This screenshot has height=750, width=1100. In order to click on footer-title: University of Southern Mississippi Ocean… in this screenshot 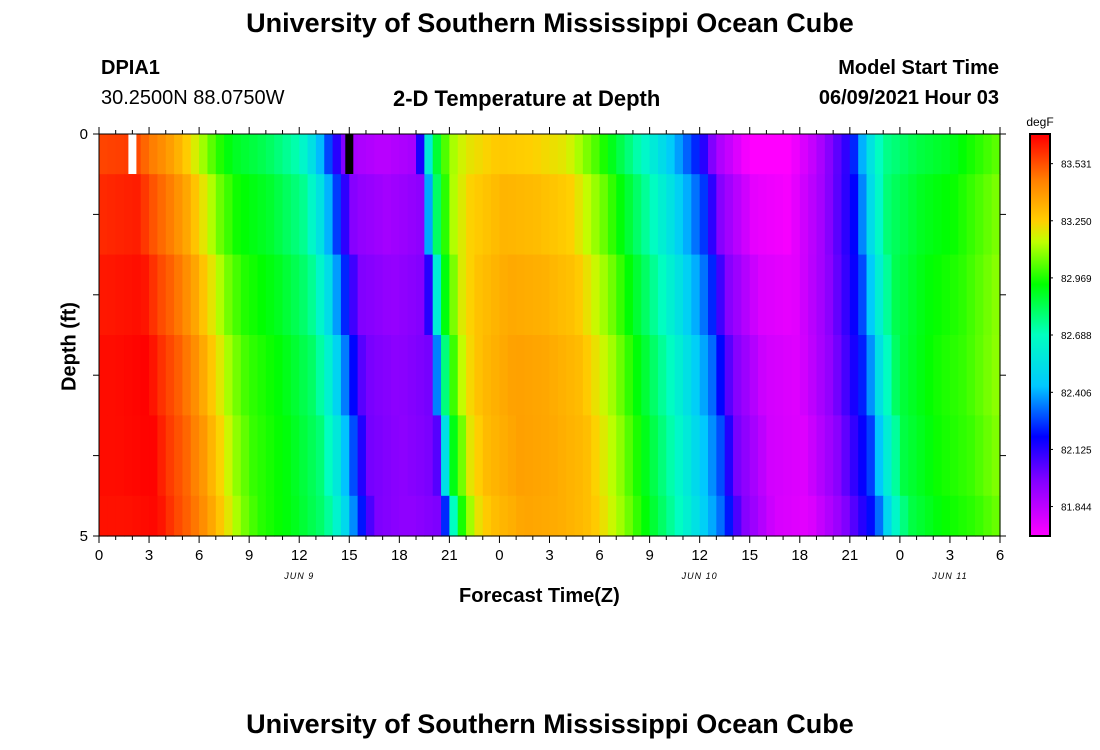, I will do `click(550, 724)`.